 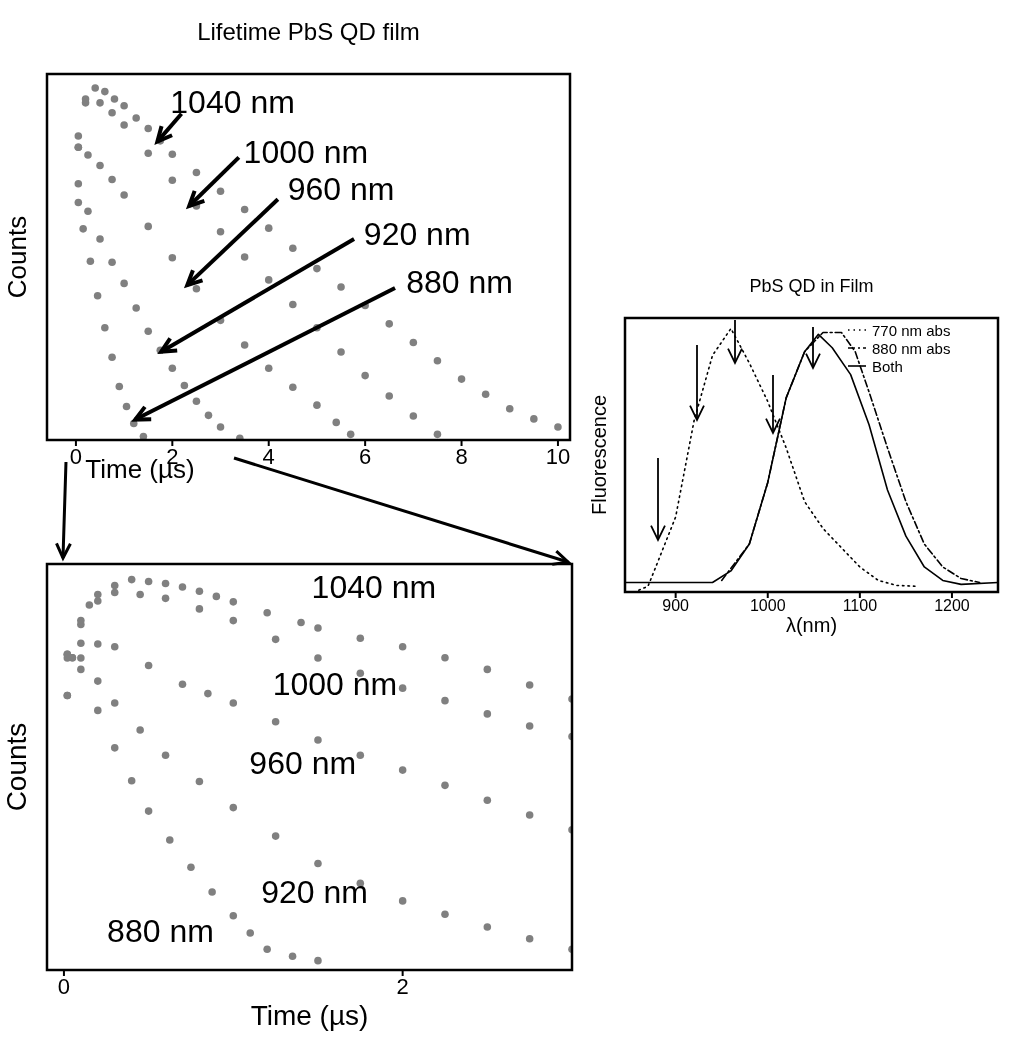 What do you see at coordinates (303, 763) in the screenshot?
I see `series-label: 960 nm` at bounding box center [303, 763].